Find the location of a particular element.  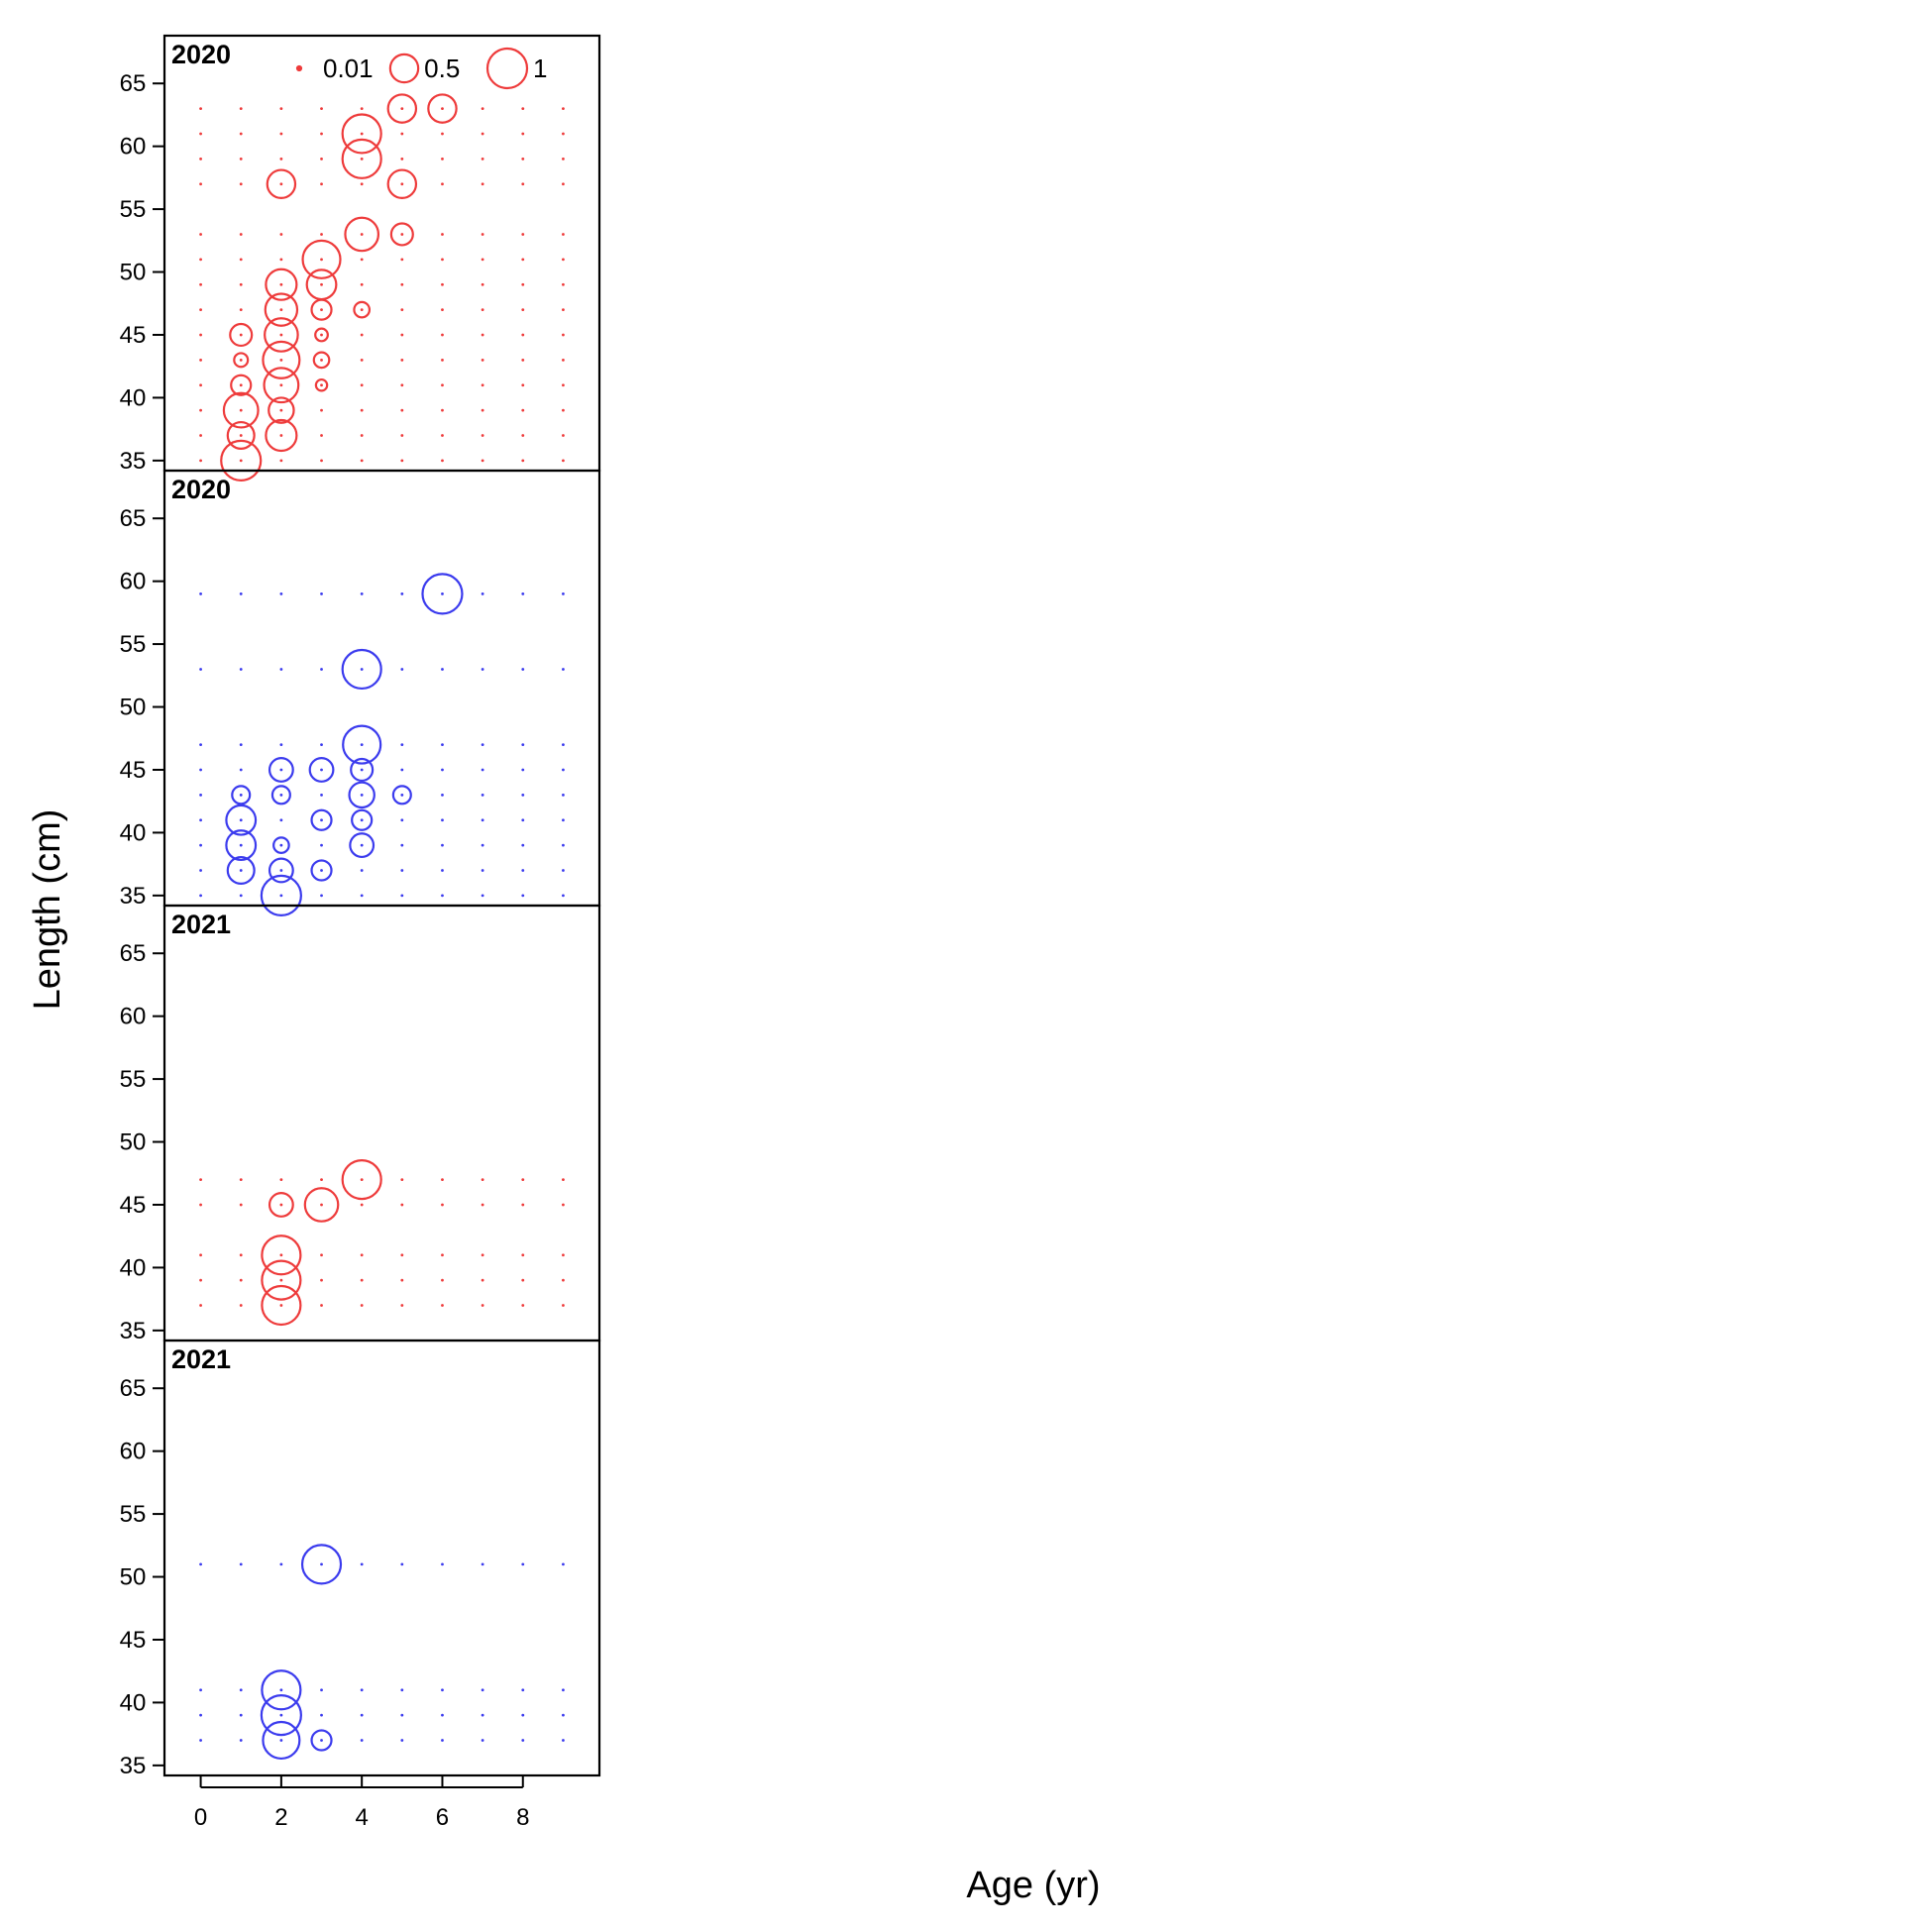

legend-label: 0.01 is located at coordinates (348, 68).